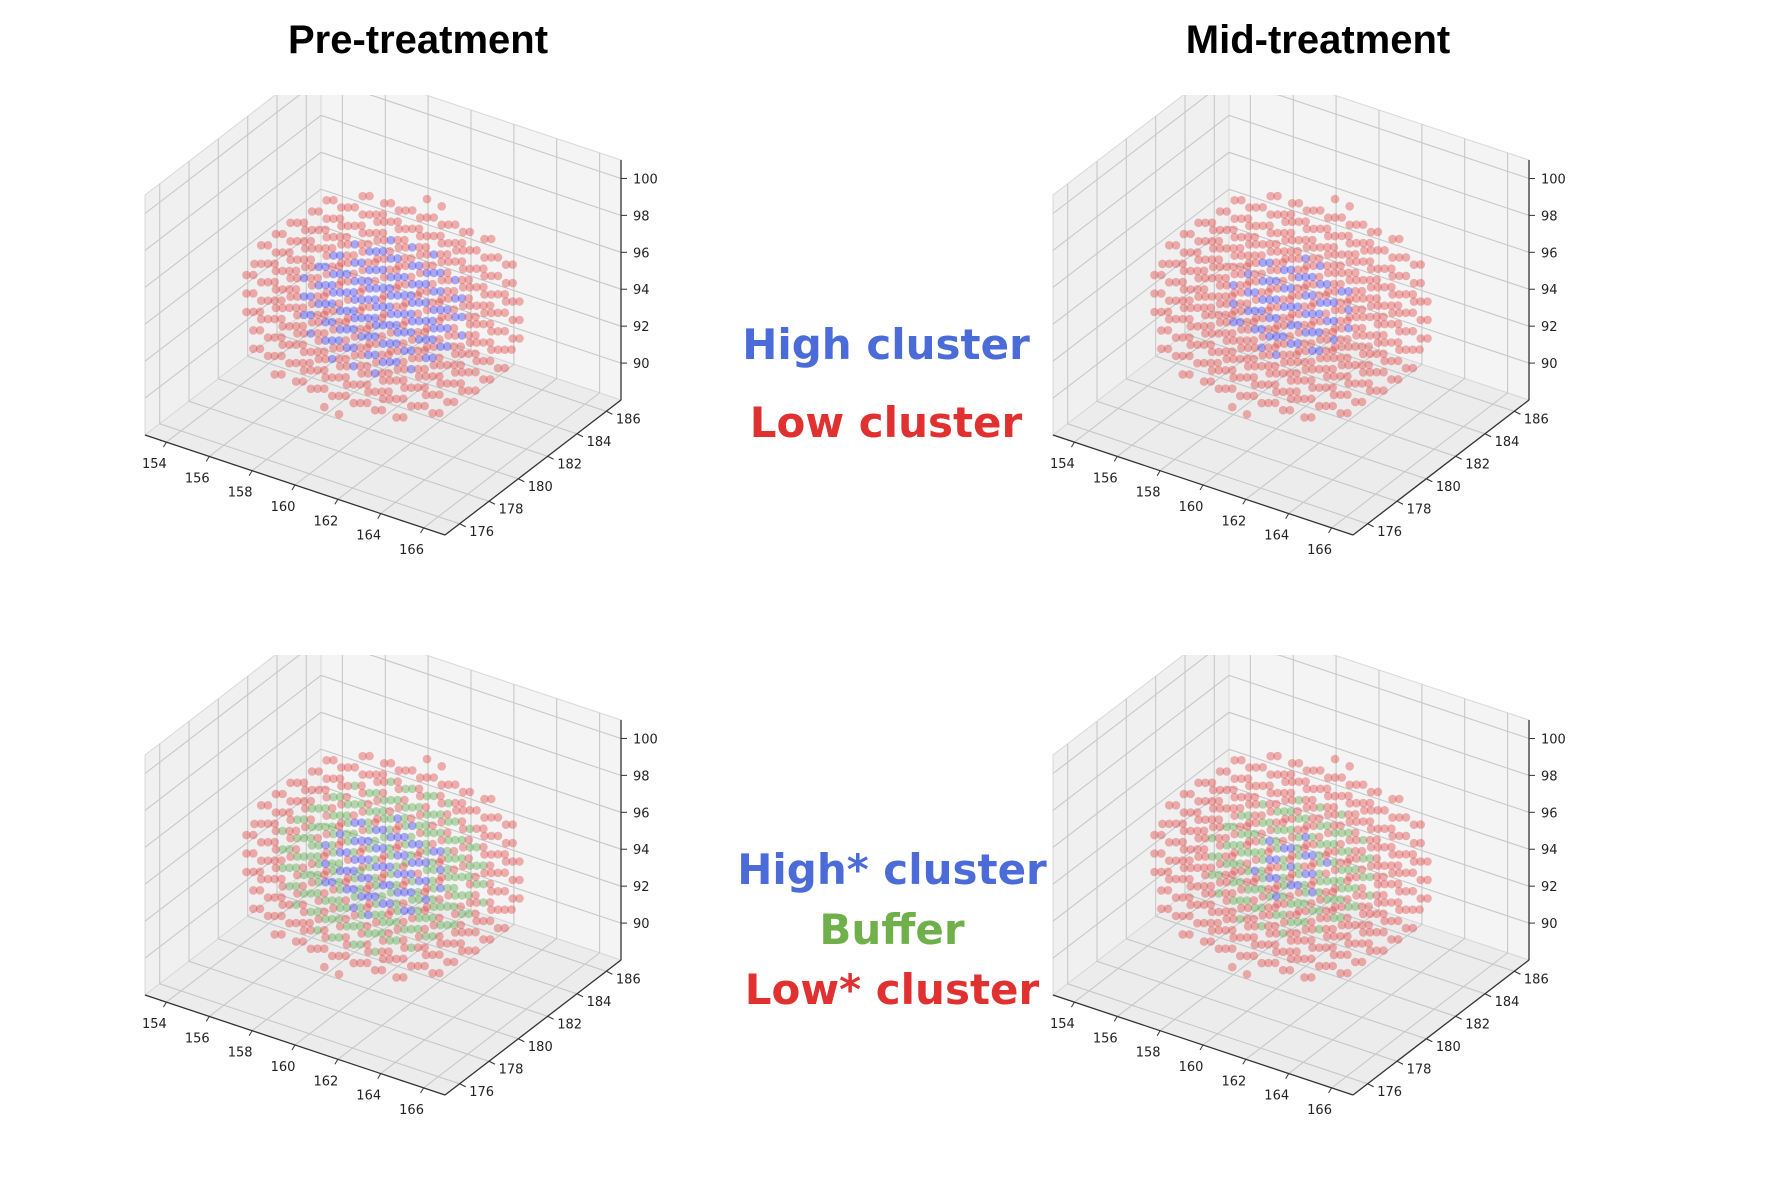  Describe the element at coordinates (1191, 1067) in the screenshot. I see `x-tick-label: 160` at that location.